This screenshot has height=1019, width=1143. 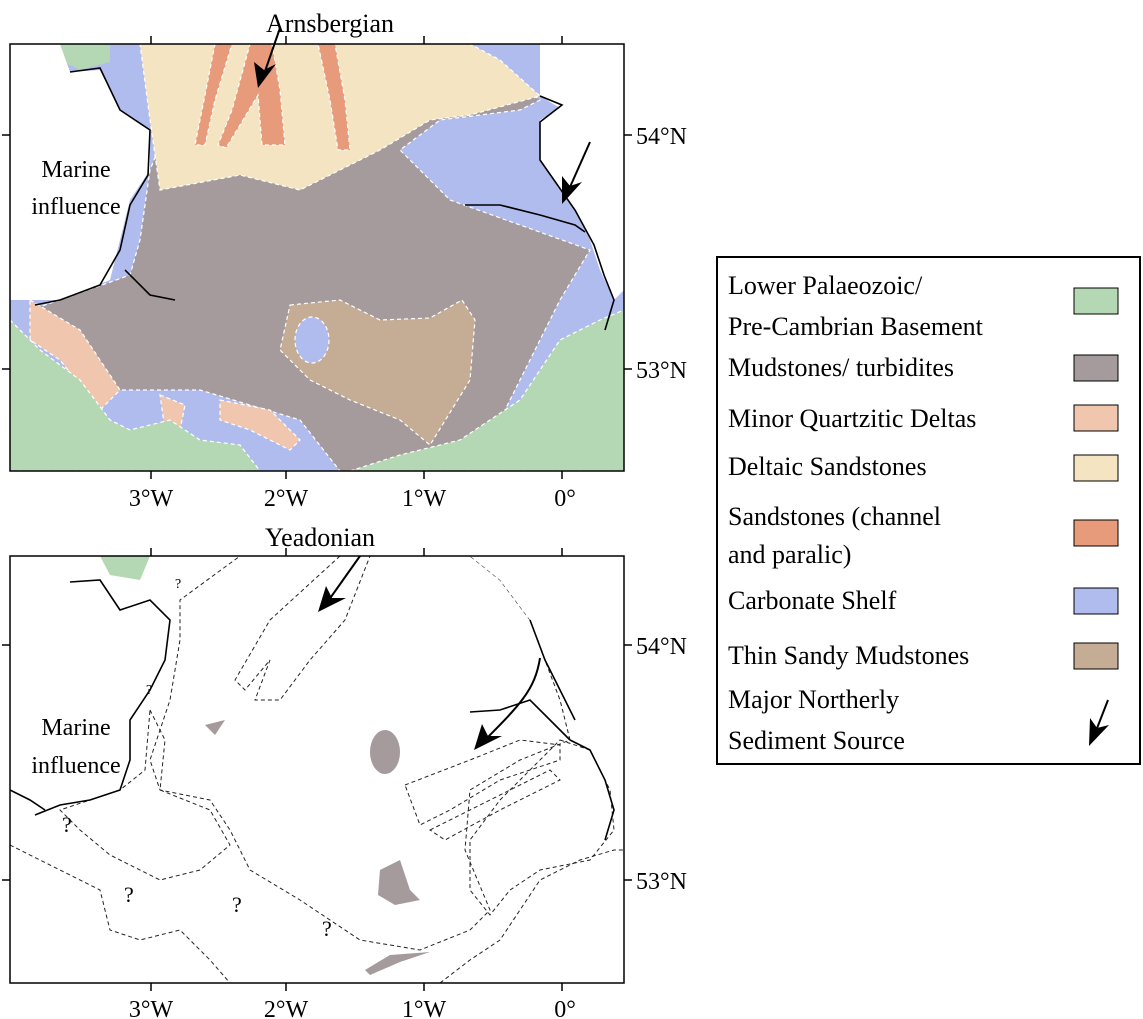 I want to click on legend-label: Thin Sandy Mudstones, so click(x=848, y=655).